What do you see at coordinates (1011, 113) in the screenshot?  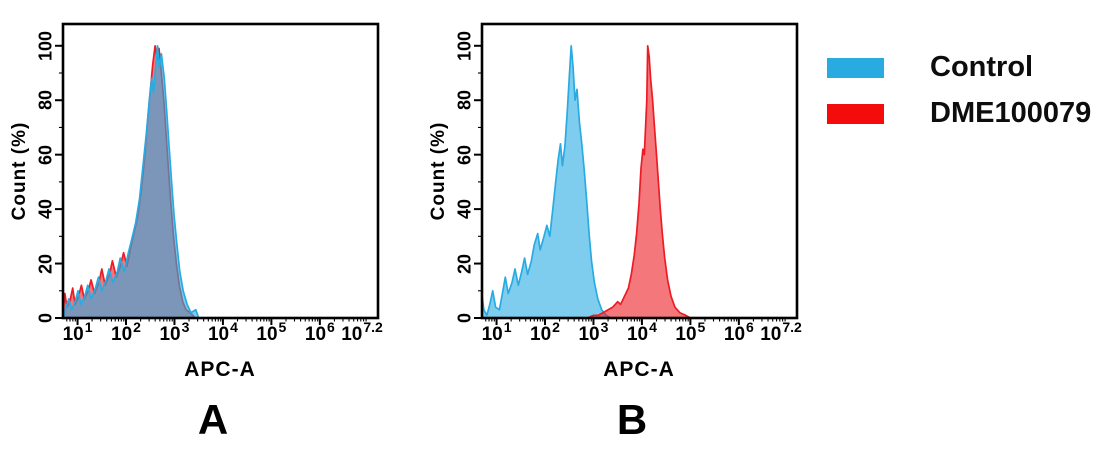 I see `legend-label-dme100079: DME100079` at bounding box center [1011, 113].